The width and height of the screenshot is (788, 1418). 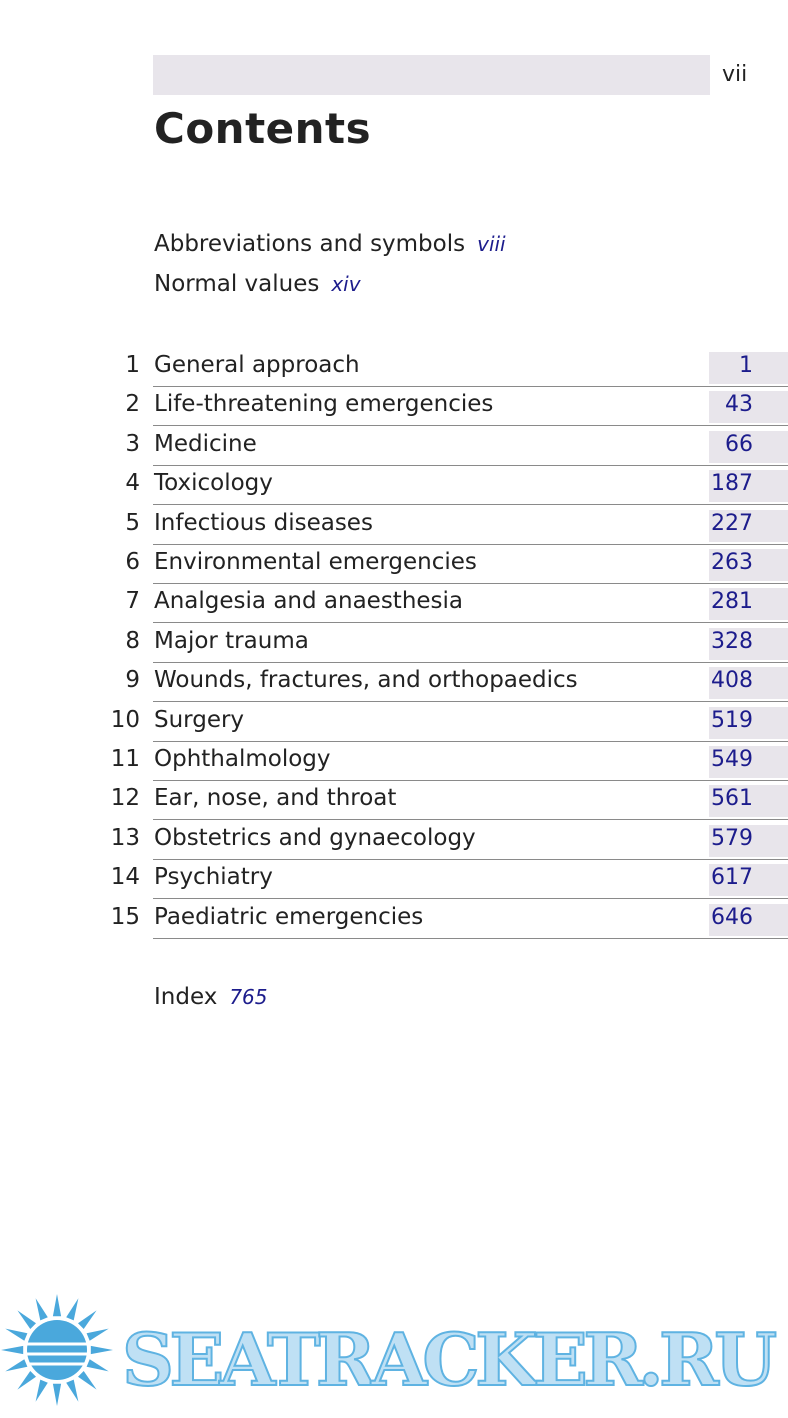 What do you see at coordinates (132, 680) in the screenshot?
I see `chapter-number: 9` at bounding box center [132, 680].